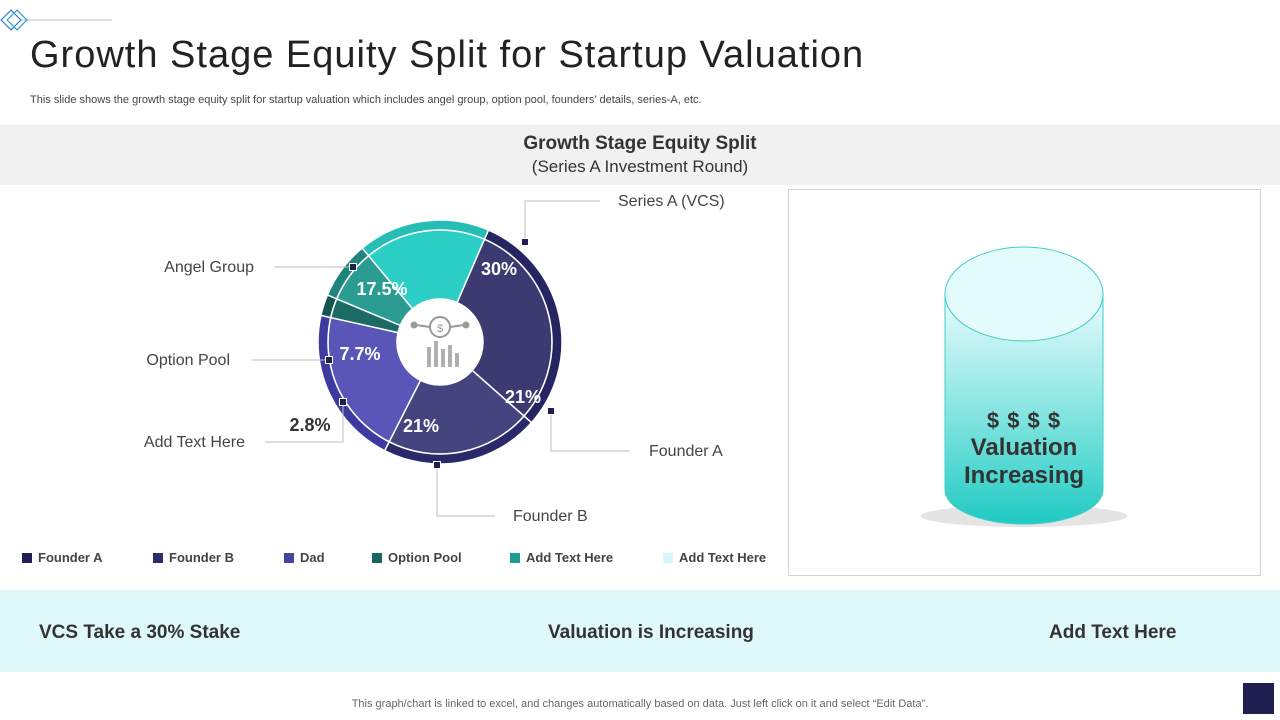 This screenshot has width=1280, height=720. I want to click on leader-dot-angel-group, so click(353, 267).